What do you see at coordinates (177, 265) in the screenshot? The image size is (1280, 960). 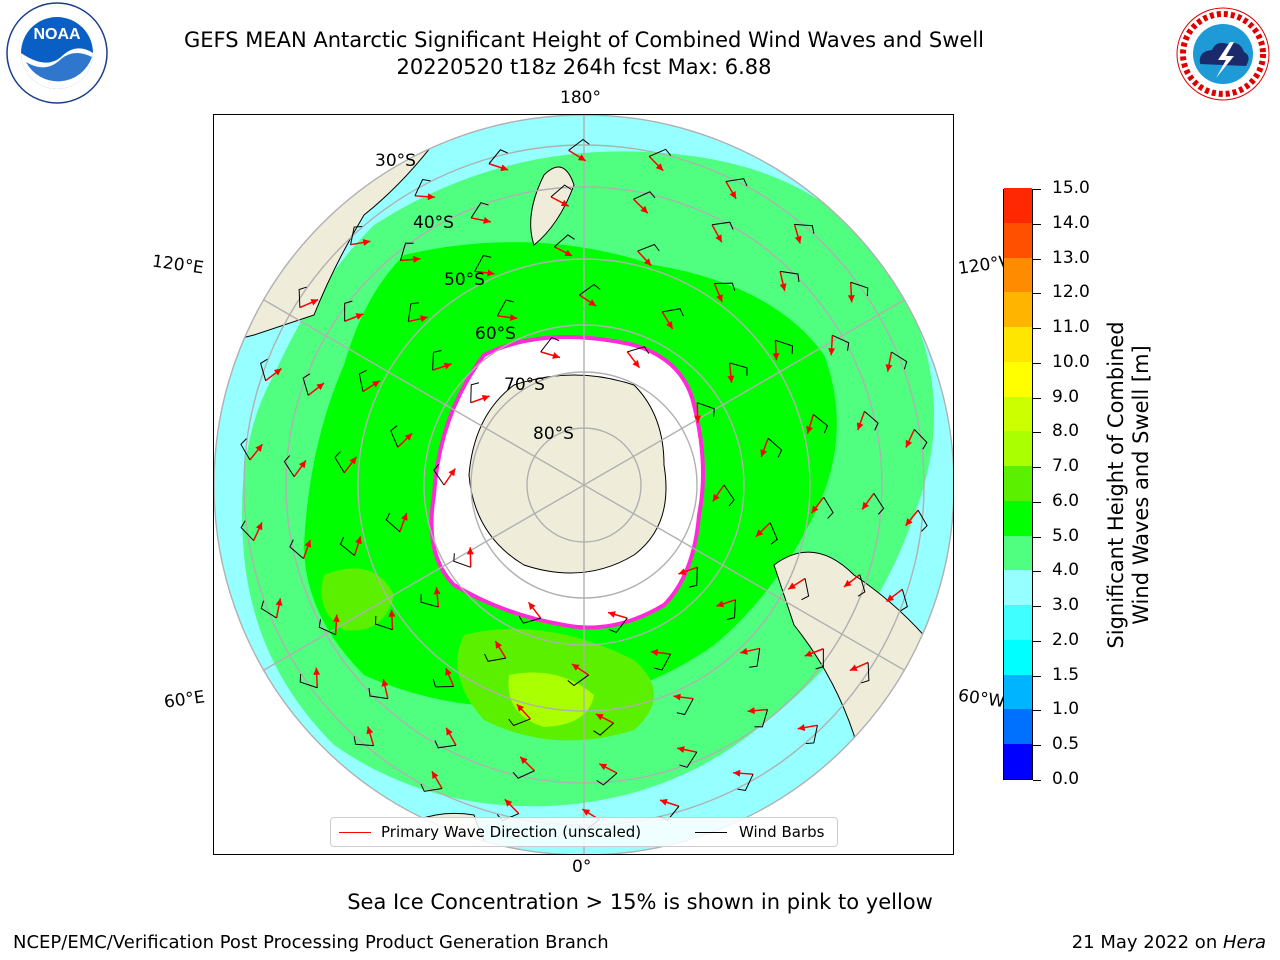 I see `lon-label-120e: 120°E` at bounding box center [177, 265].